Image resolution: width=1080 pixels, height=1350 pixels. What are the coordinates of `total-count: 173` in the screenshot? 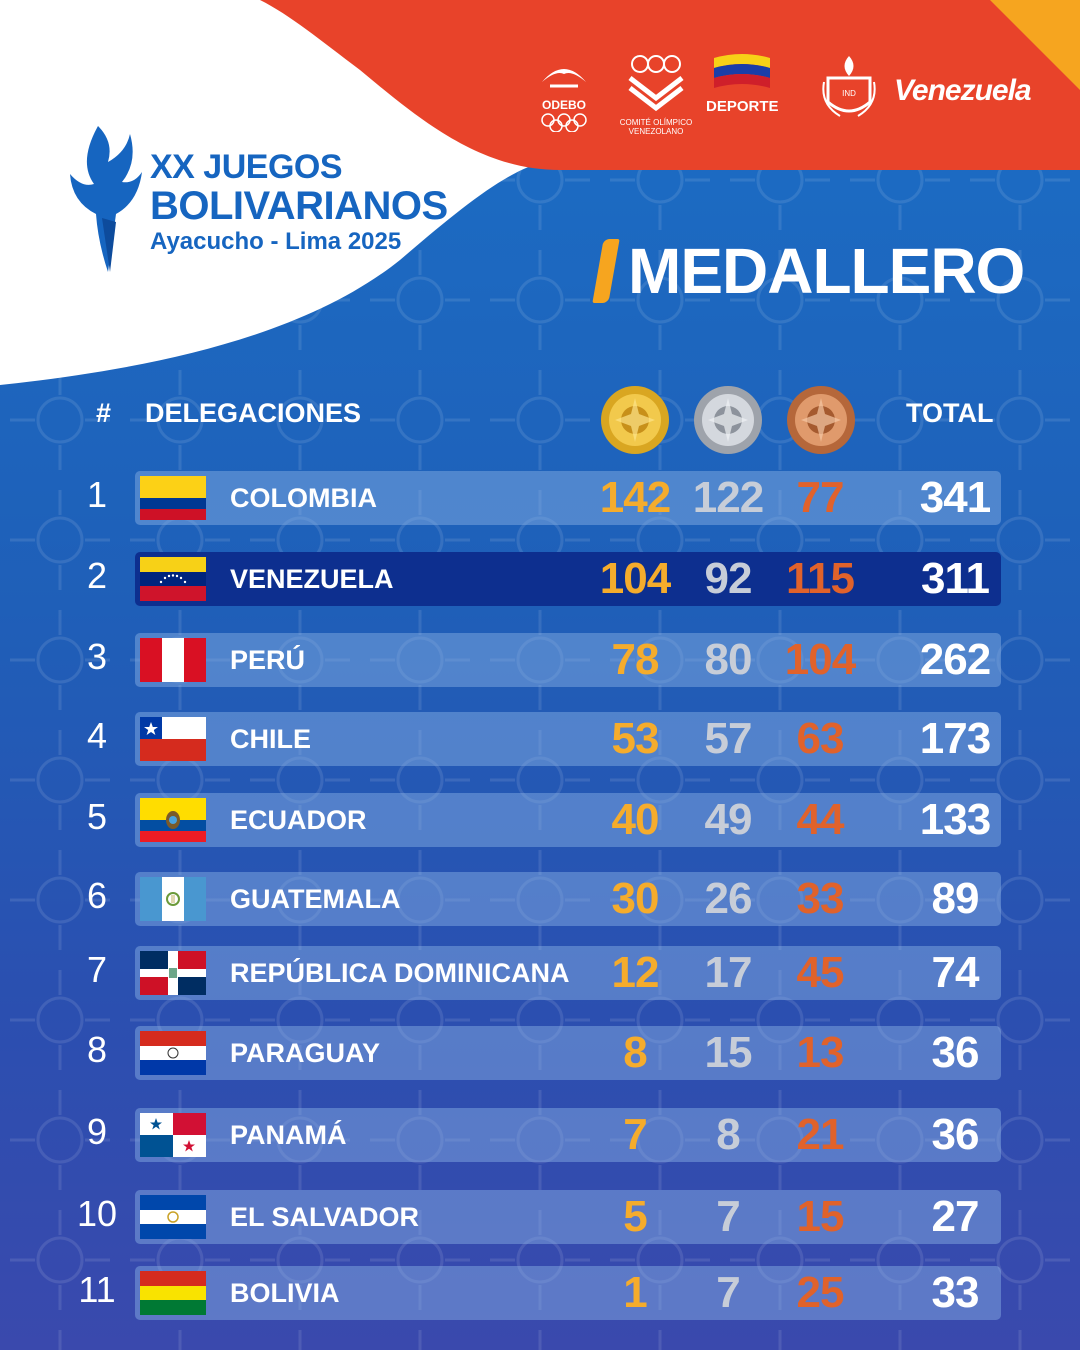 It's located at (955, 738).